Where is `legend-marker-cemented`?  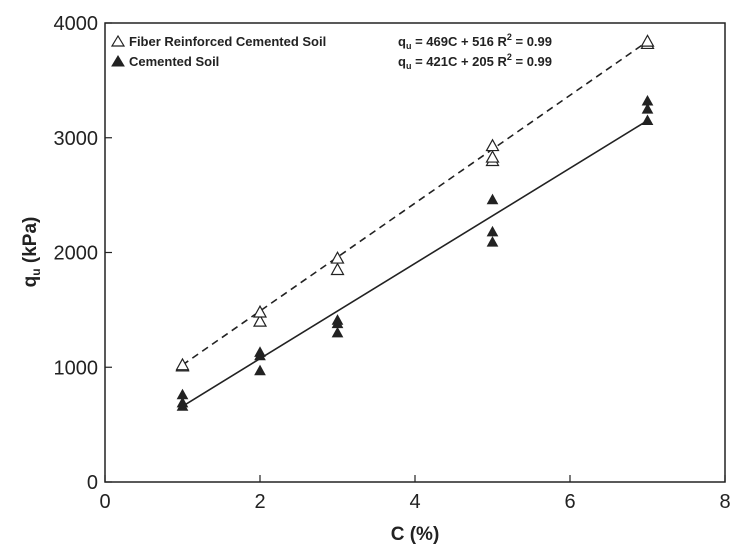
legend-marker-cemented is located at coordinates (118, 61).